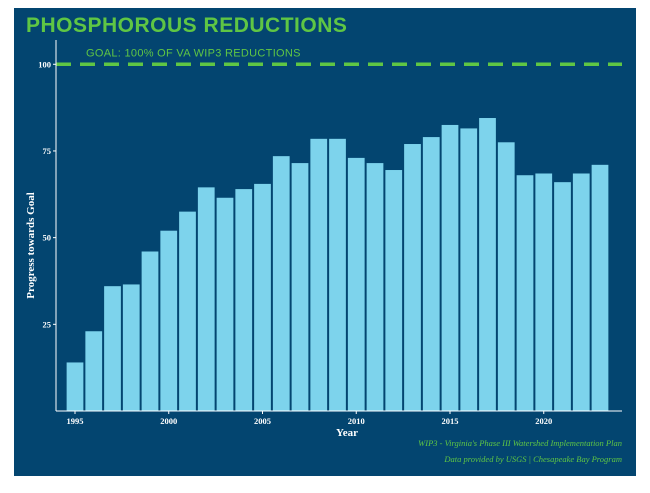  What do you see at coordinates (131, 347) in the screenshot?
I see `bar-1998` at bounding box center [131, 347].